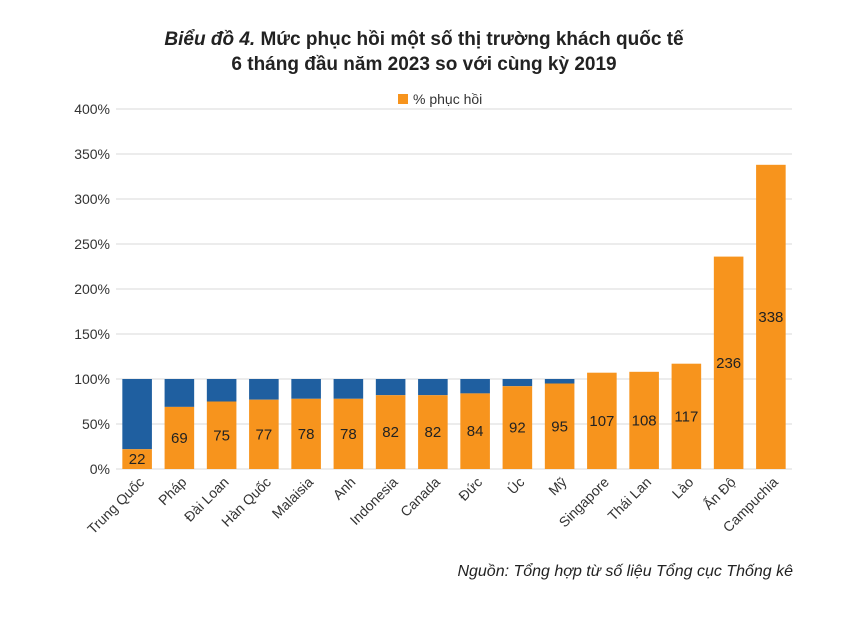  Describe the element at coordinates (92, 199) in the screenshot. I see `y-tick-label: 300%` at that location.